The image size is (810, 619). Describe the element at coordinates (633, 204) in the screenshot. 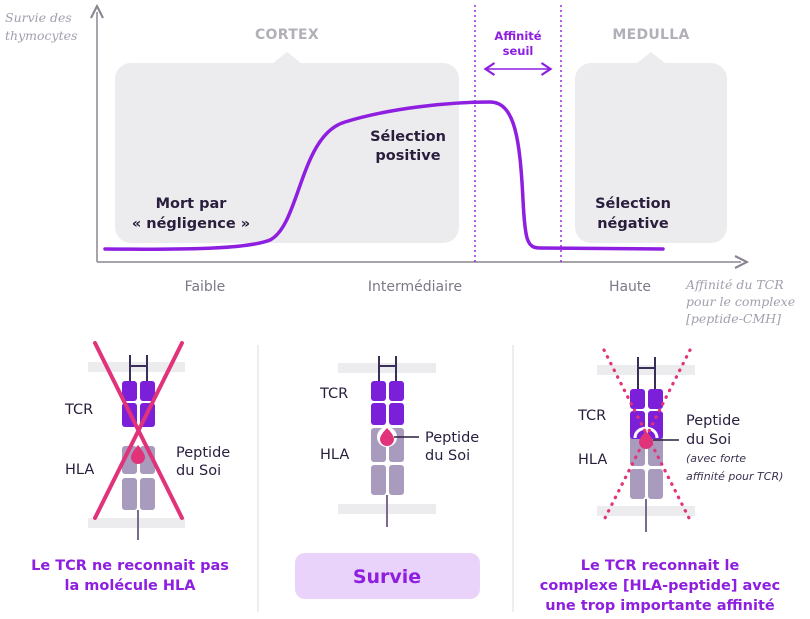

I see `region-negative-line1: Sélection` at that location.